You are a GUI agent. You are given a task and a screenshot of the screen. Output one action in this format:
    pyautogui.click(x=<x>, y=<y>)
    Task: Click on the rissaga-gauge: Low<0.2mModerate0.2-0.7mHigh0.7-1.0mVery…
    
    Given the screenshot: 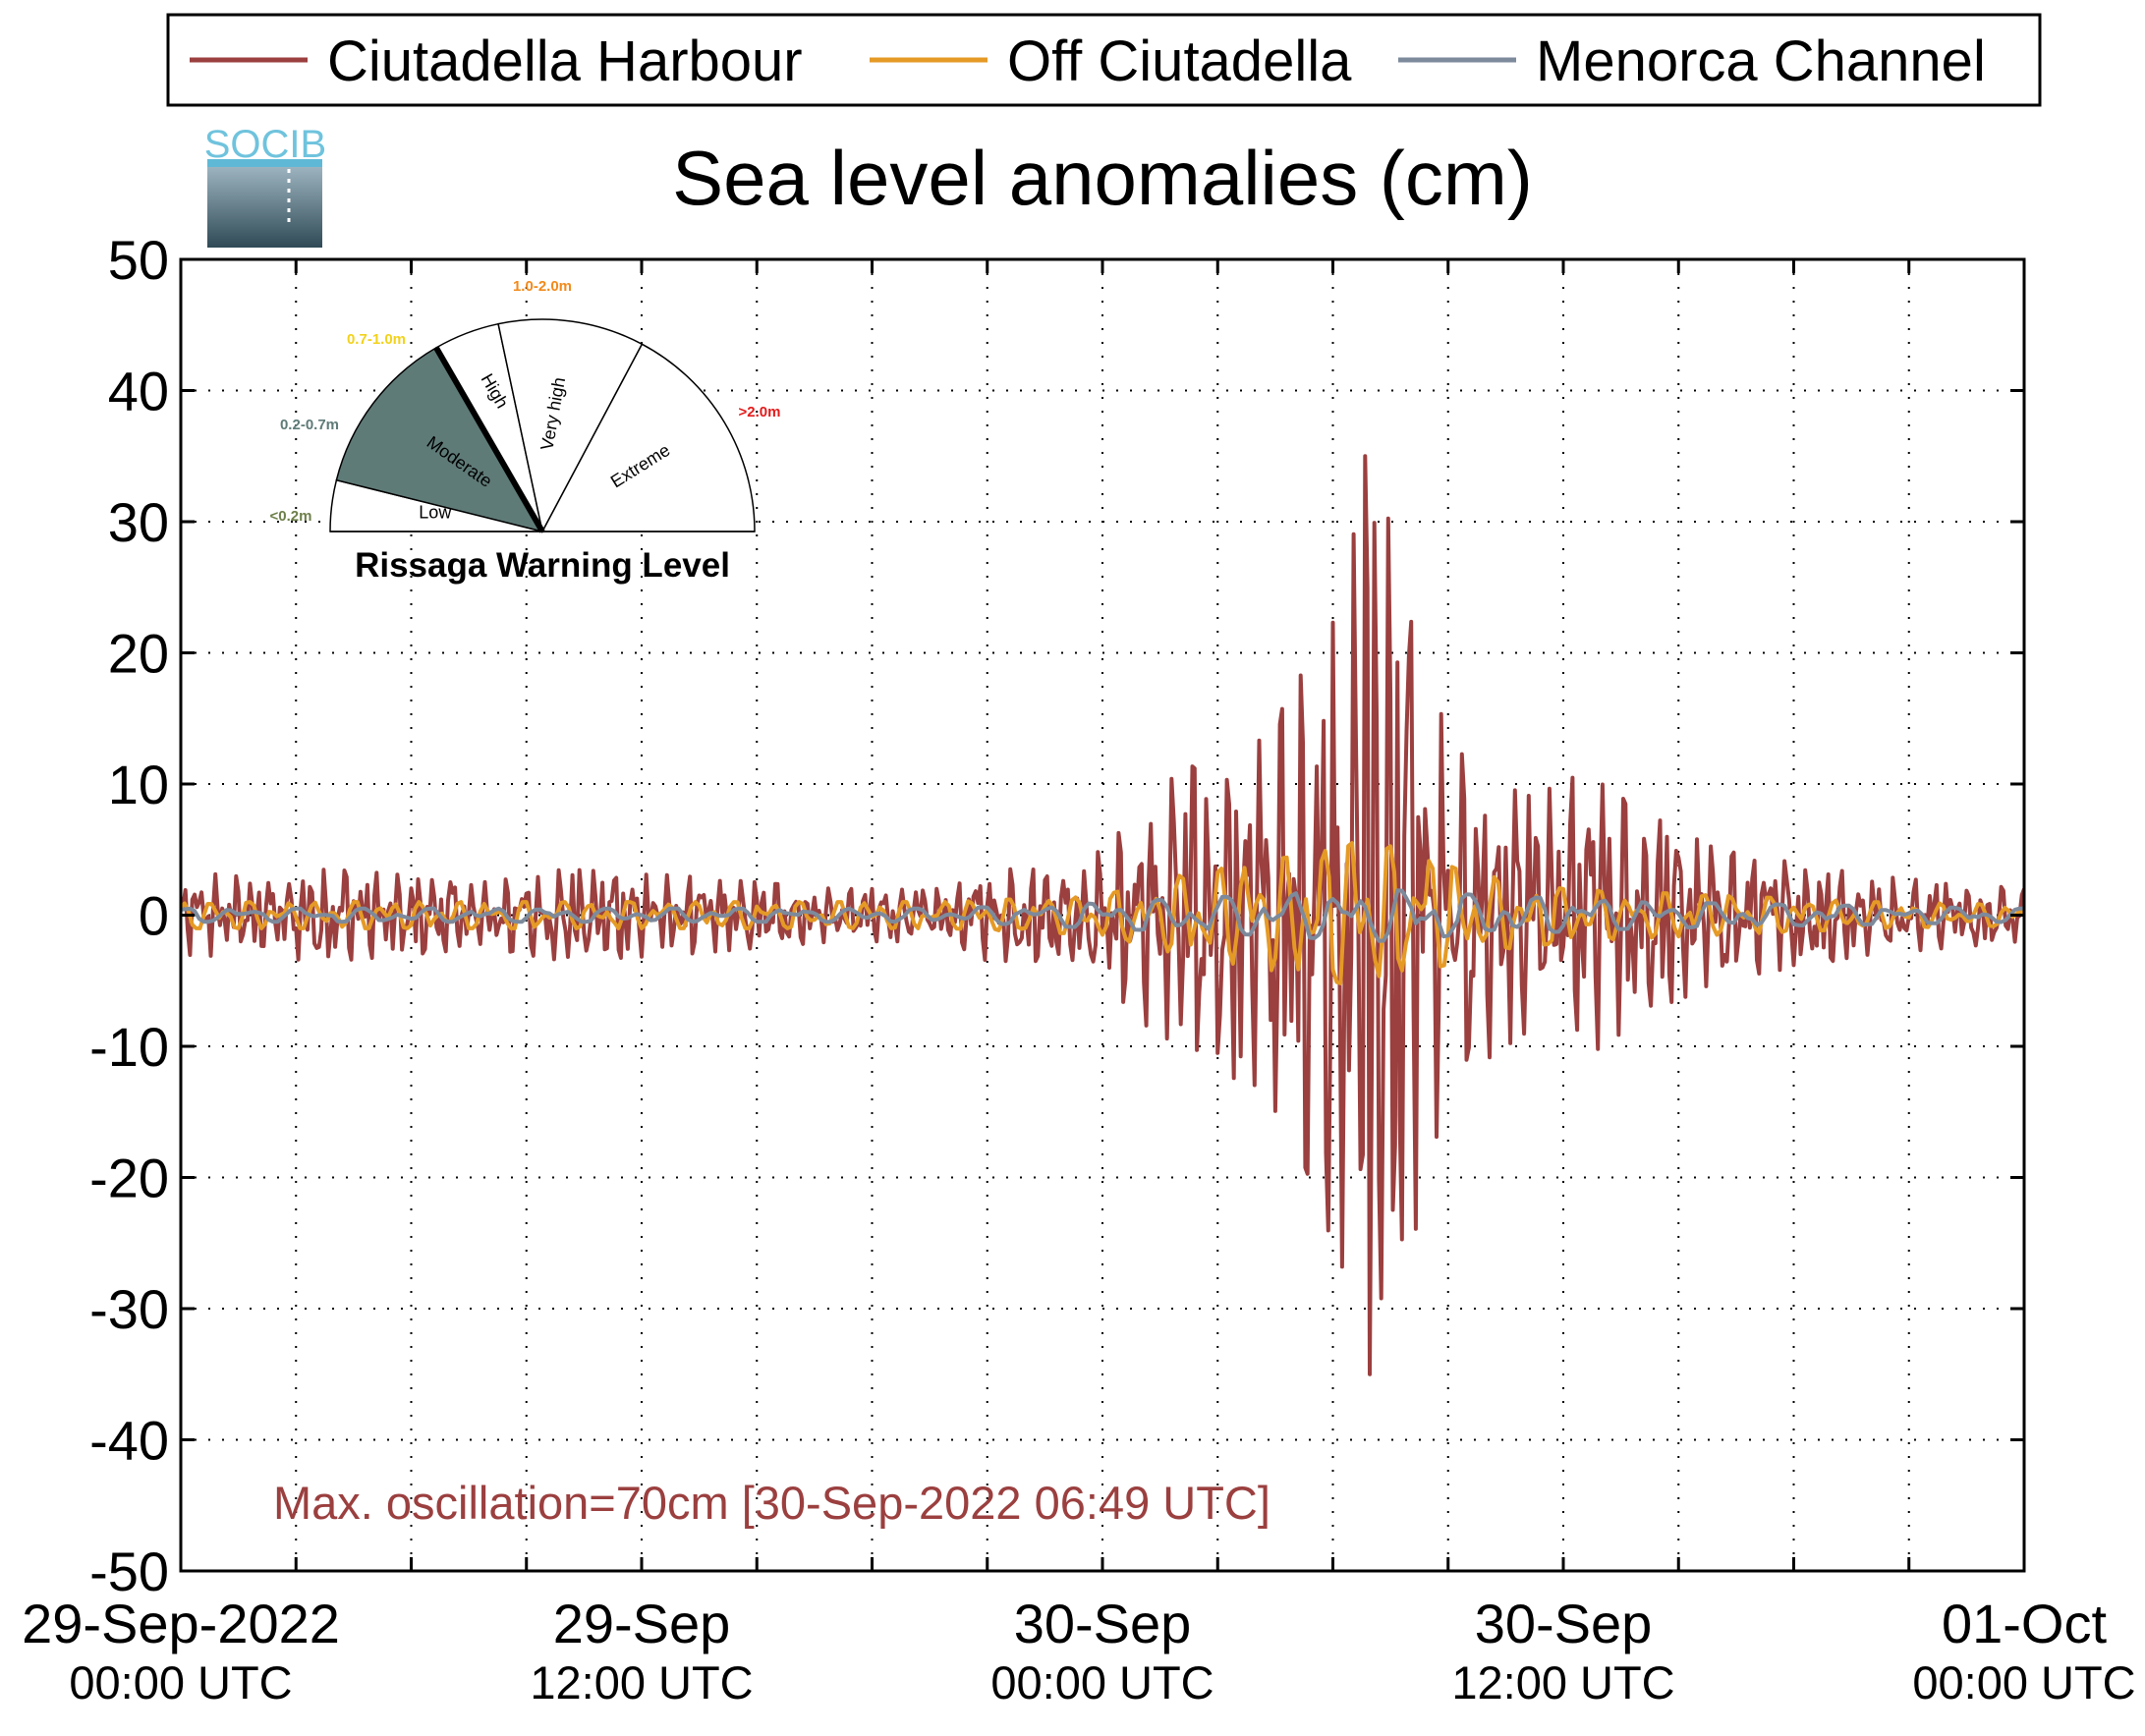 What is the action you would take?
    pyautogui.click(x=525, y=406)
    